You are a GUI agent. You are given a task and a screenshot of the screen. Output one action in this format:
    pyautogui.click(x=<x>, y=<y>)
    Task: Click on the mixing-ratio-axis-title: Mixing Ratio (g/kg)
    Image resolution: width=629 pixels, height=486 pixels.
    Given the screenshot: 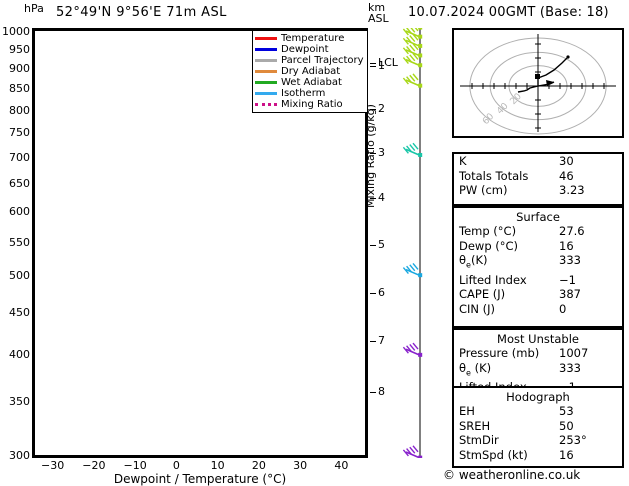 What is the action you would take?
    pyautogui.click(x=370, y=156)
    